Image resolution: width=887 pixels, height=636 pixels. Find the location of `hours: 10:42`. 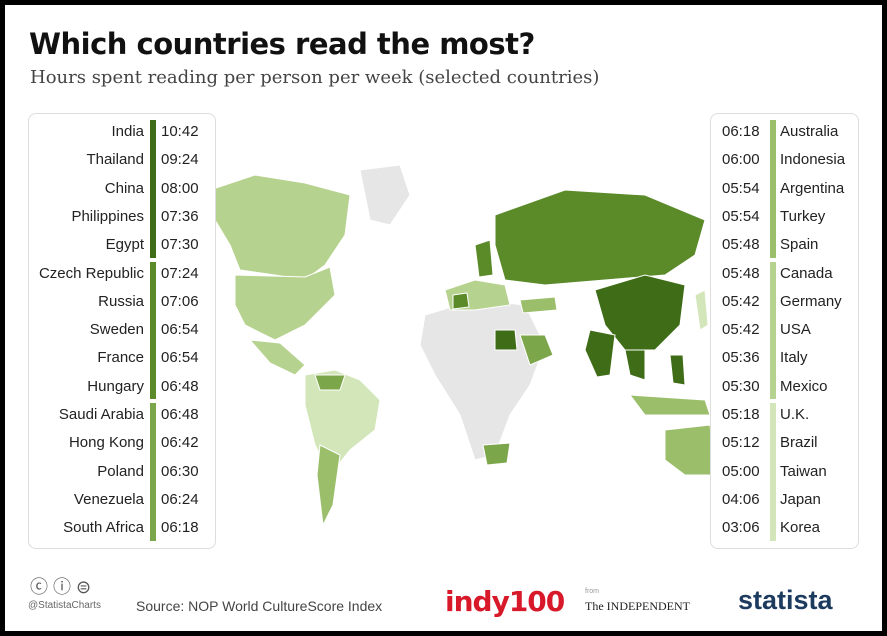

hours: 10:42 is located at coordinates (180, 131).